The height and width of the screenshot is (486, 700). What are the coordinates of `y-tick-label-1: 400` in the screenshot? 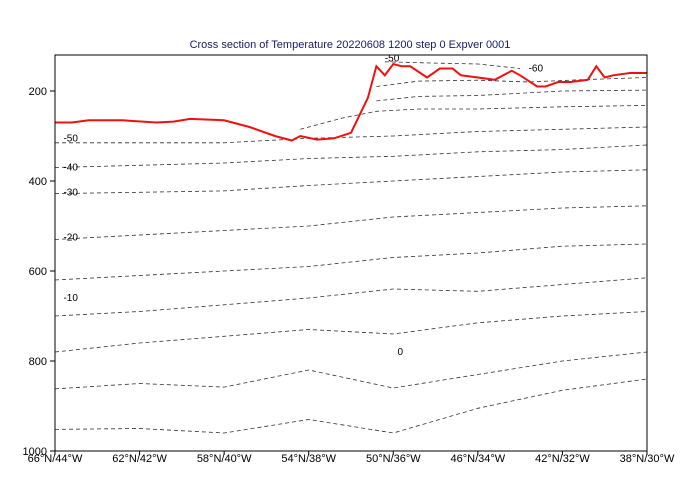 It's located at (38, 182).